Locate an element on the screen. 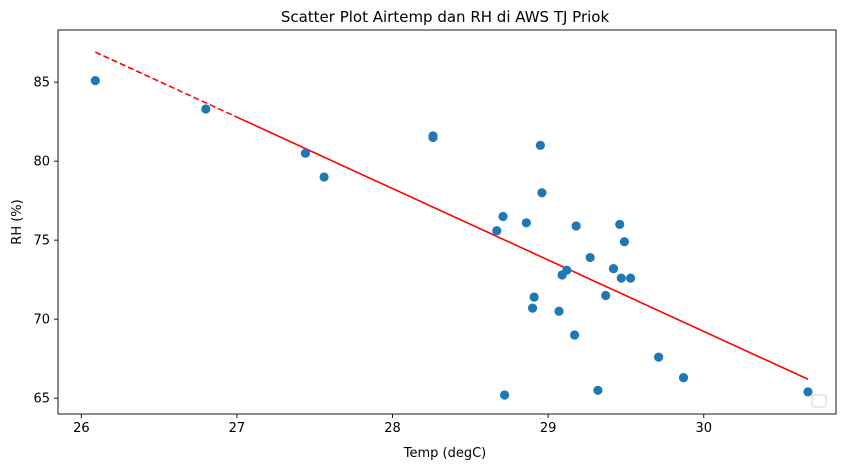  legend-box is located at coordinates (819, 401).